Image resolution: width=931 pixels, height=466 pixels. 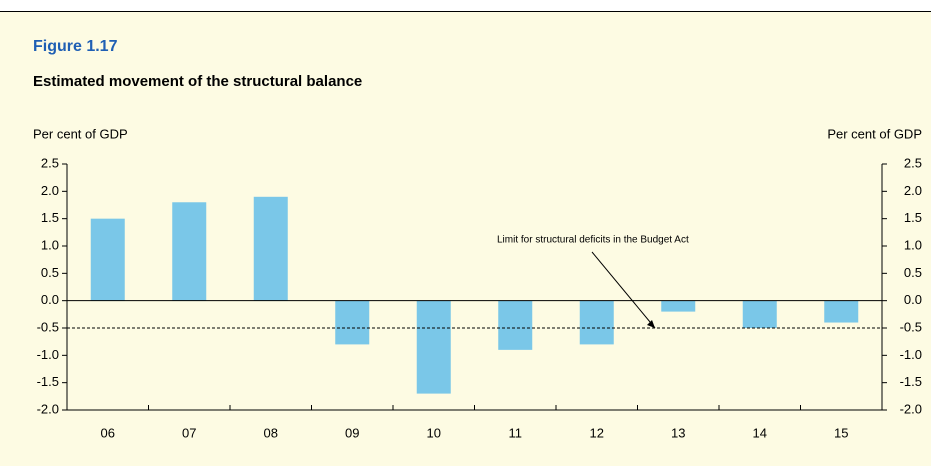 I want to click on x-tick-label: 09, so click(x=352, y=432).